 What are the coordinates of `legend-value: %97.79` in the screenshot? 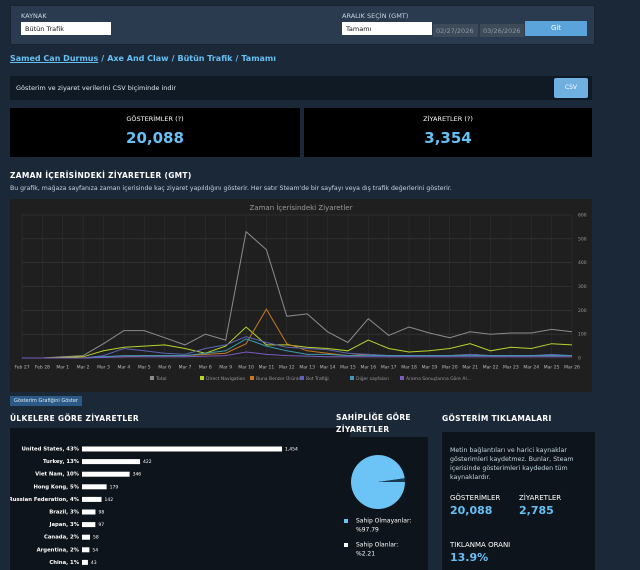 It's located at (367, 530).